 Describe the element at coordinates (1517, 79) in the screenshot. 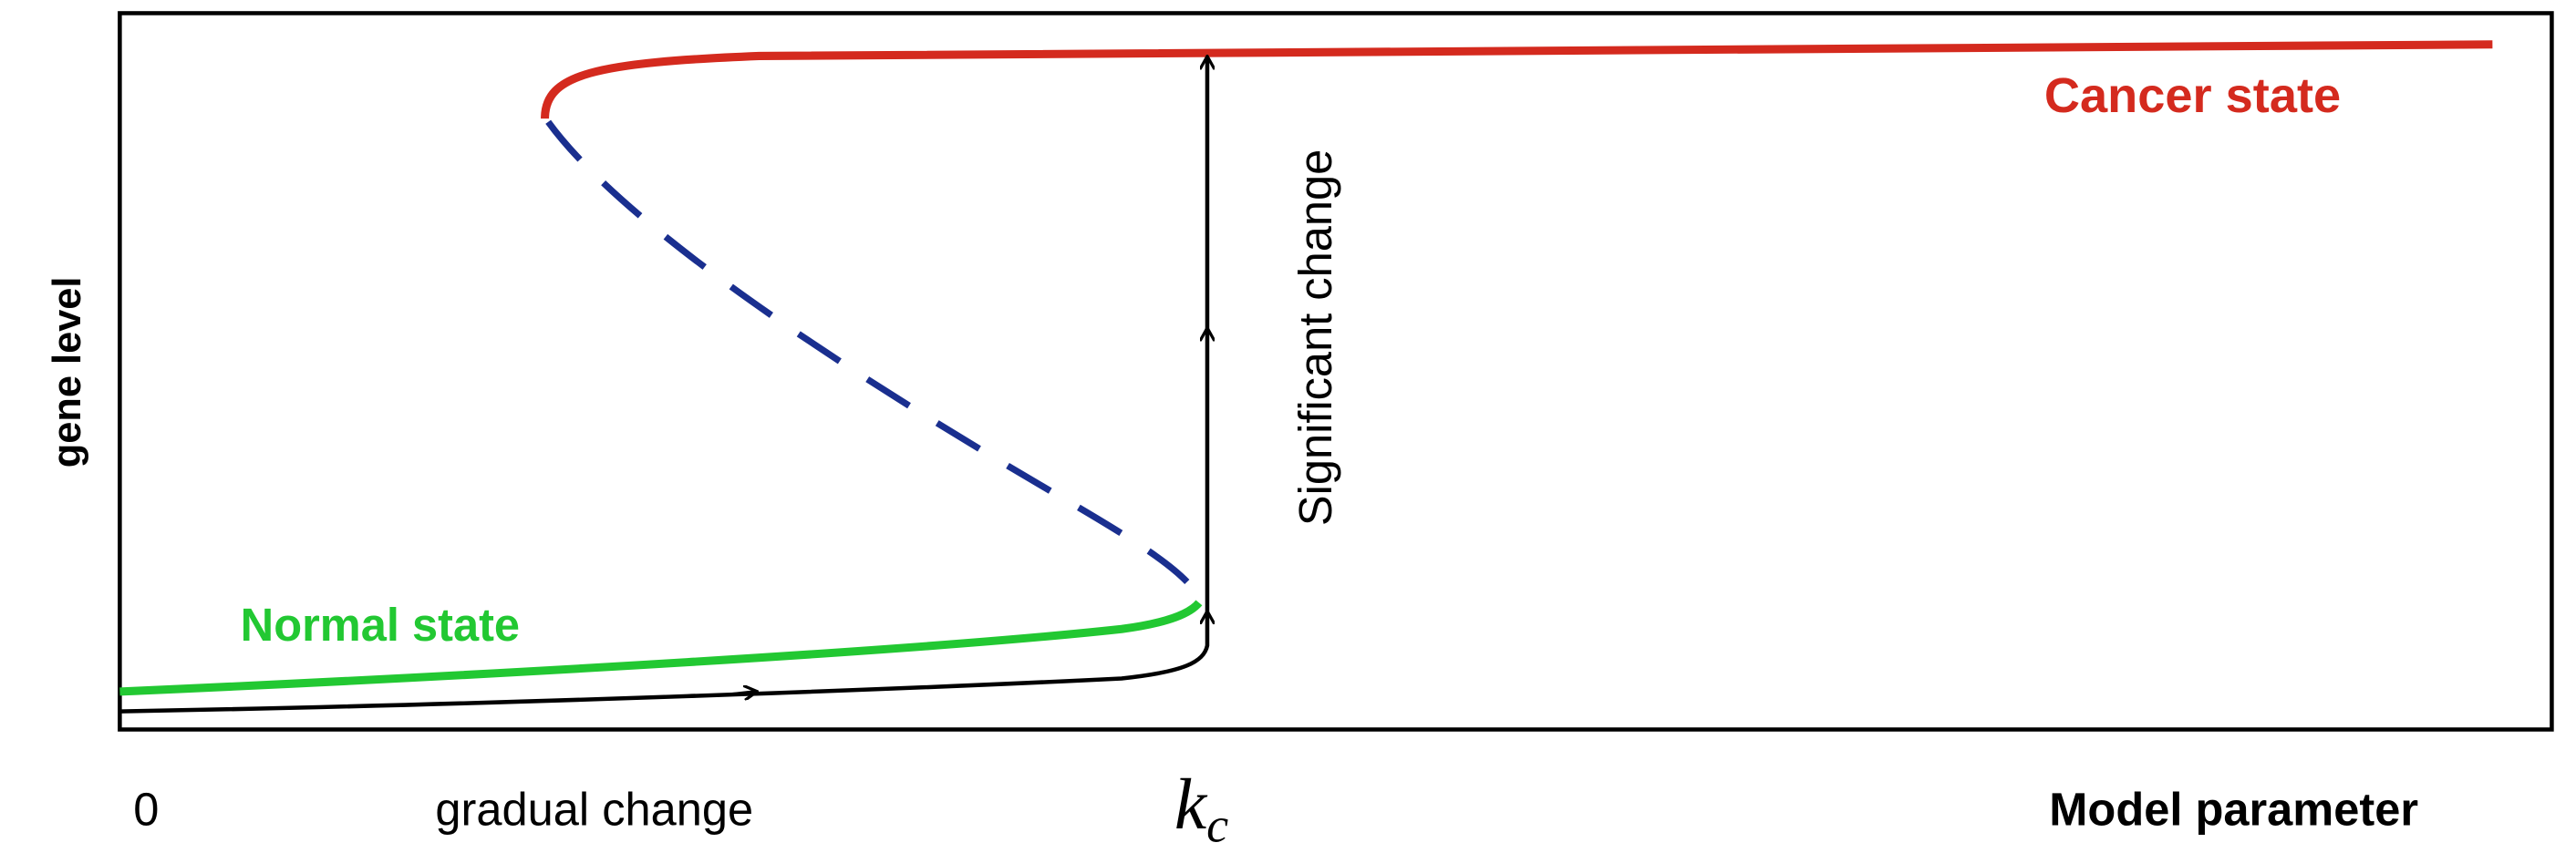

I see `cancer-branch` at that location.